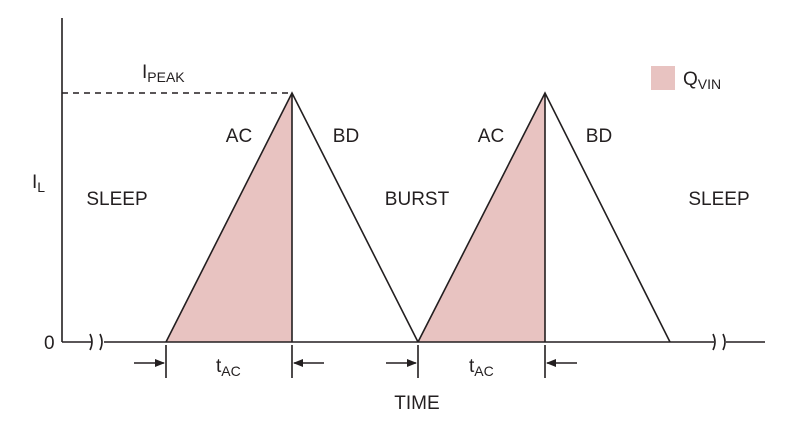 Image resolution: width=800 pixels, height=427 pixels. What do you see at coordinates (690, 79) in the screenshot?
I see `legend-main: Q` at bounding box center [690, 79].